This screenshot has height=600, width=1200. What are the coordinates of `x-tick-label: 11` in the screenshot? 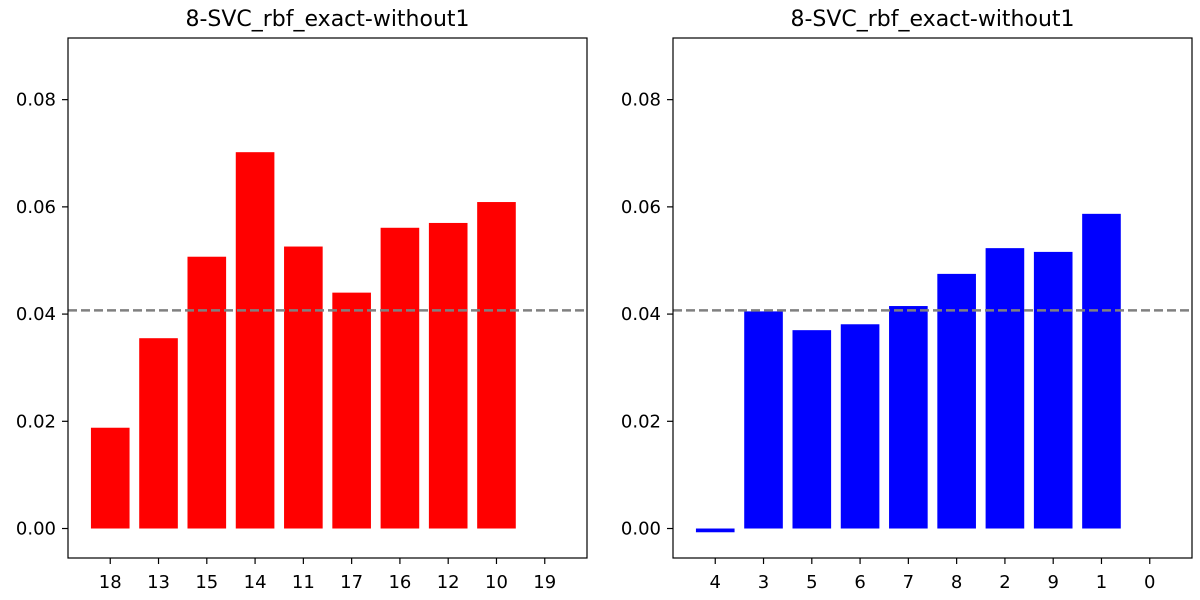 It's located at (303, 582).